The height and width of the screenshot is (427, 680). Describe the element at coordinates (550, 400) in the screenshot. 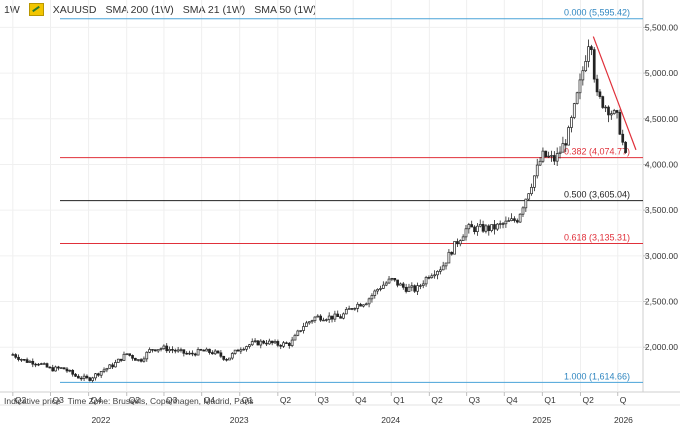

I see `x-tick-label: Q1` at that location.